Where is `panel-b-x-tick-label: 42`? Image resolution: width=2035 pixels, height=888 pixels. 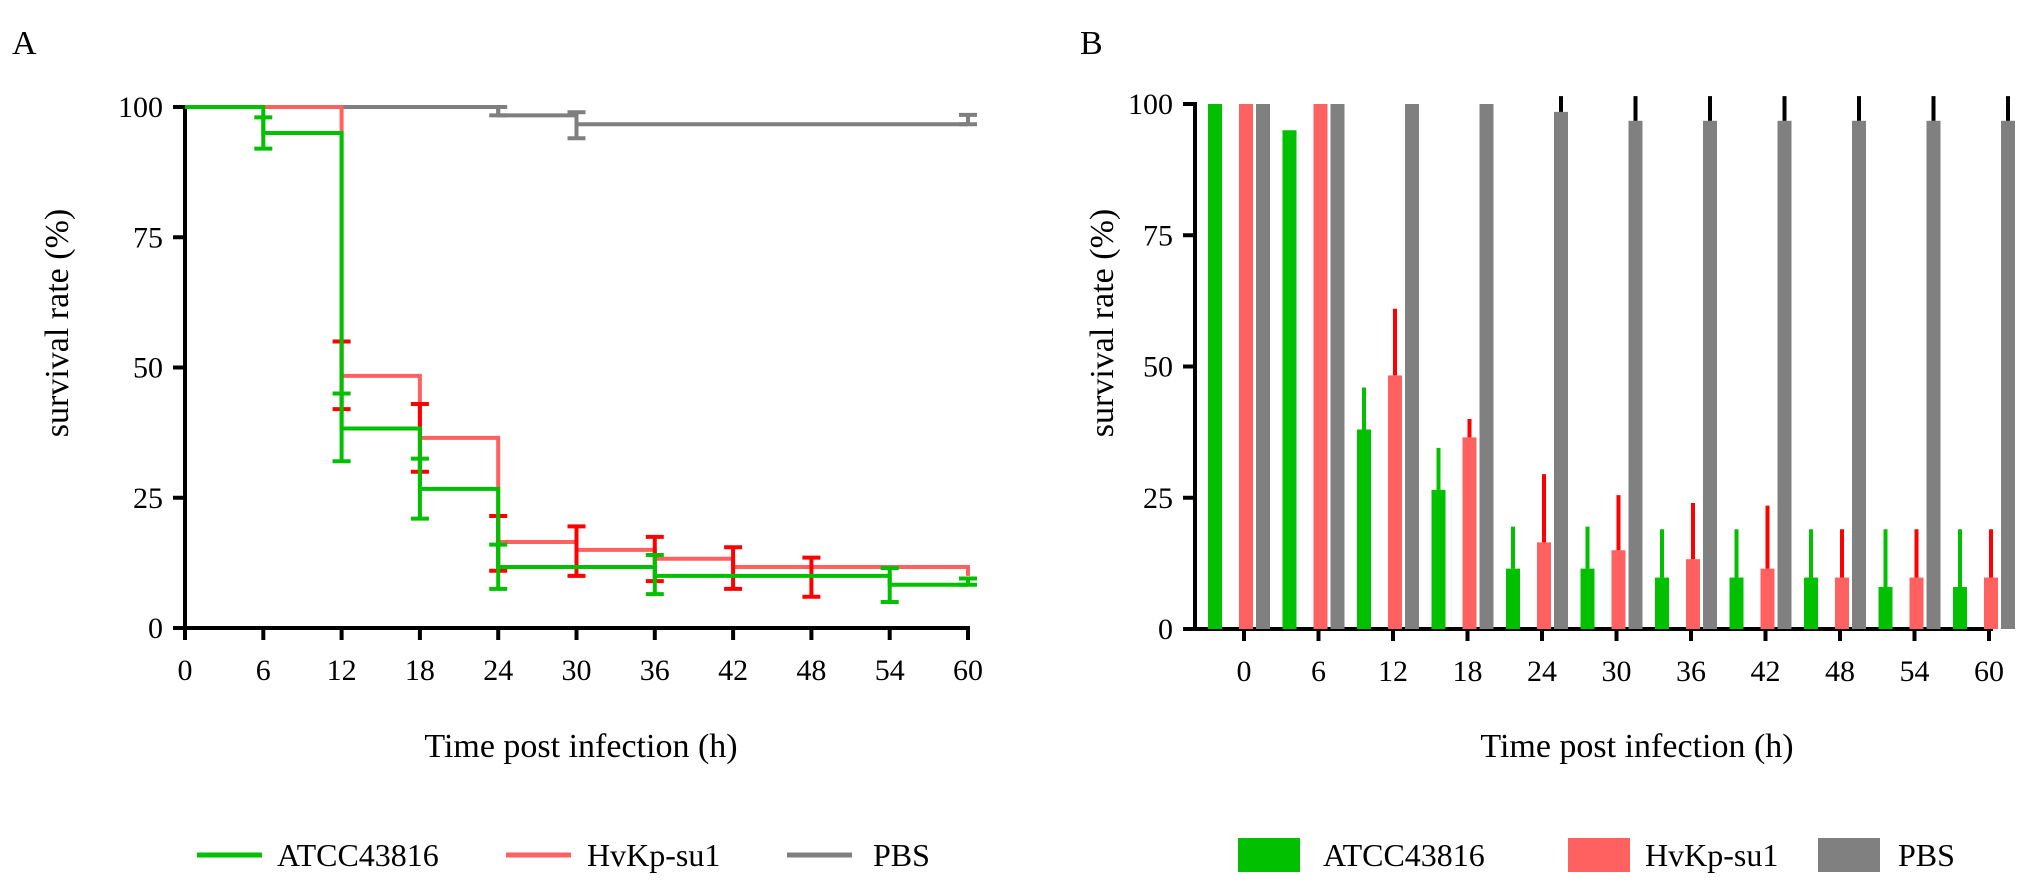
panel-b-x-tick-label: 42 is located at coordinates (1766, 671).